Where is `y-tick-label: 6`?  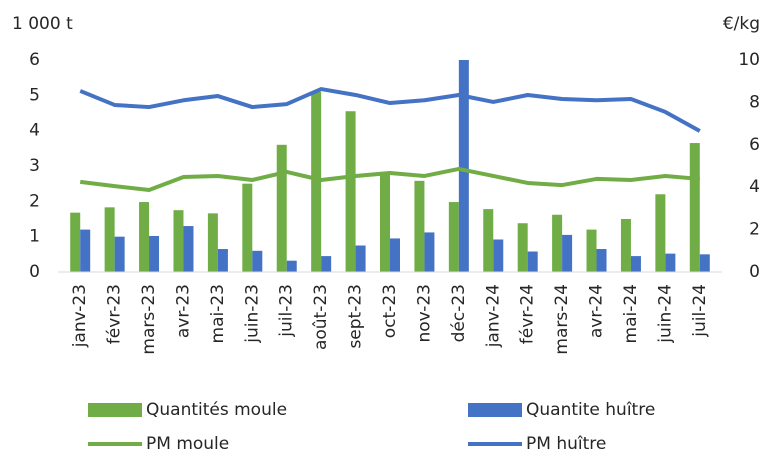
y-tick-label: 6 is located at coordinates (34, 60).